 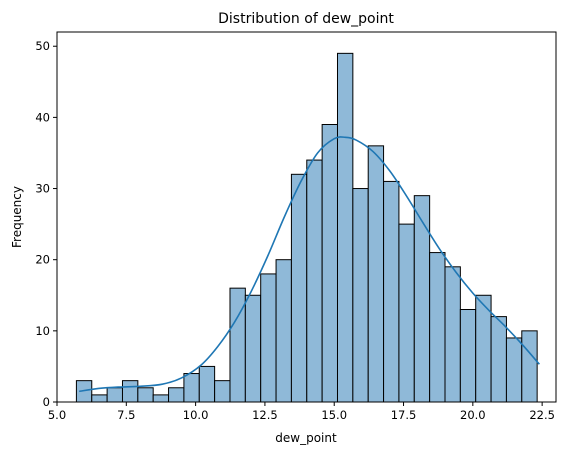 What do you see at coordinates (57, 415) in the screenshot?
I see `x-tick-label: 5.0` at bounding box center [57, 415].